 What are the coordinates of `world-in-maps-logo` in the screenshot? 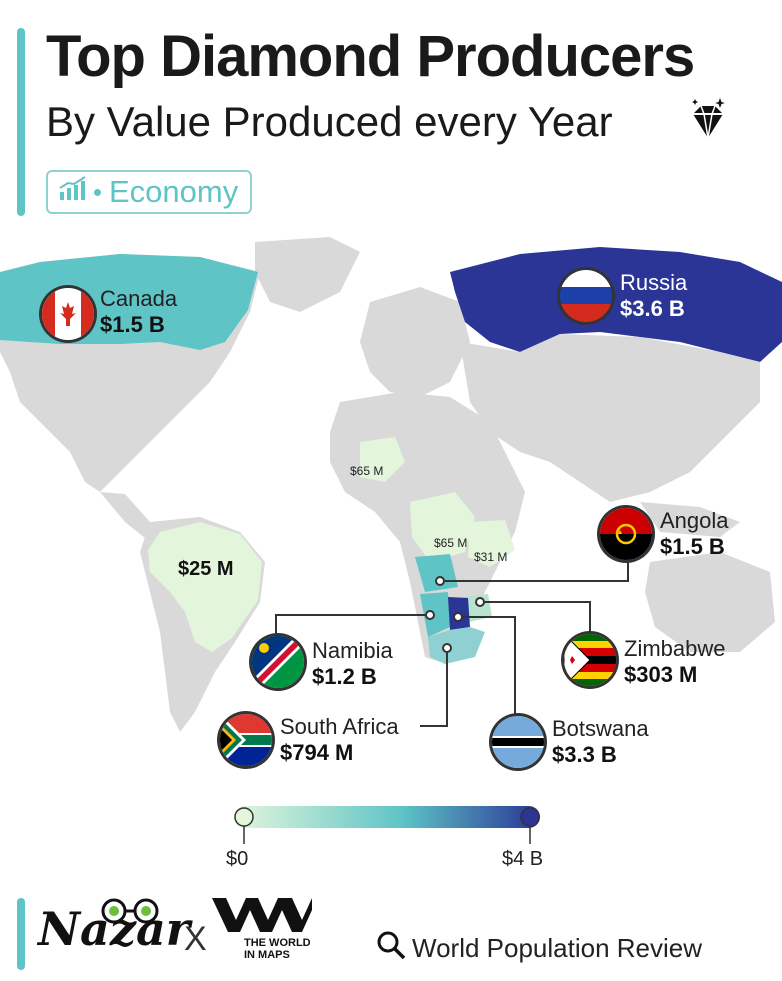 It's located at (262, 915).